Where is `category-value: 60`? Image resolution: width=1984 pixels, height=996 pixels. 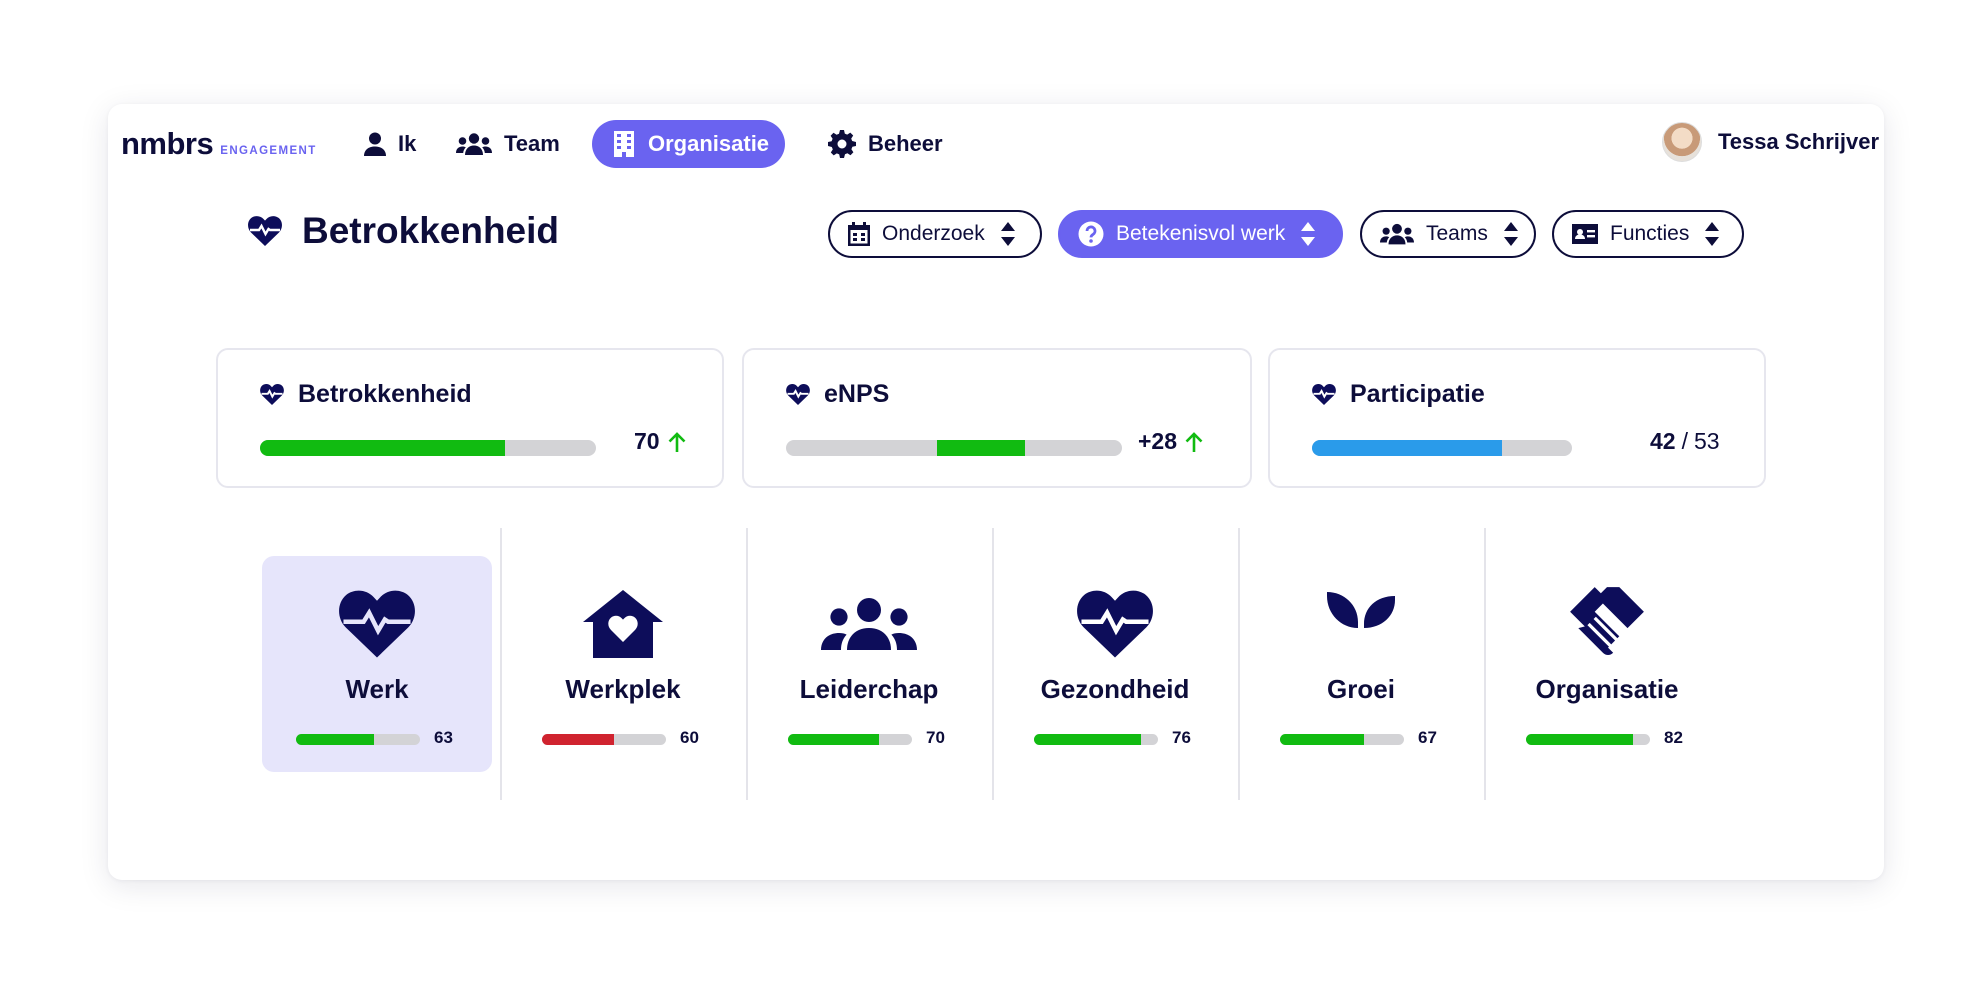 category-value: 60 is located at coordinates (689, 737).